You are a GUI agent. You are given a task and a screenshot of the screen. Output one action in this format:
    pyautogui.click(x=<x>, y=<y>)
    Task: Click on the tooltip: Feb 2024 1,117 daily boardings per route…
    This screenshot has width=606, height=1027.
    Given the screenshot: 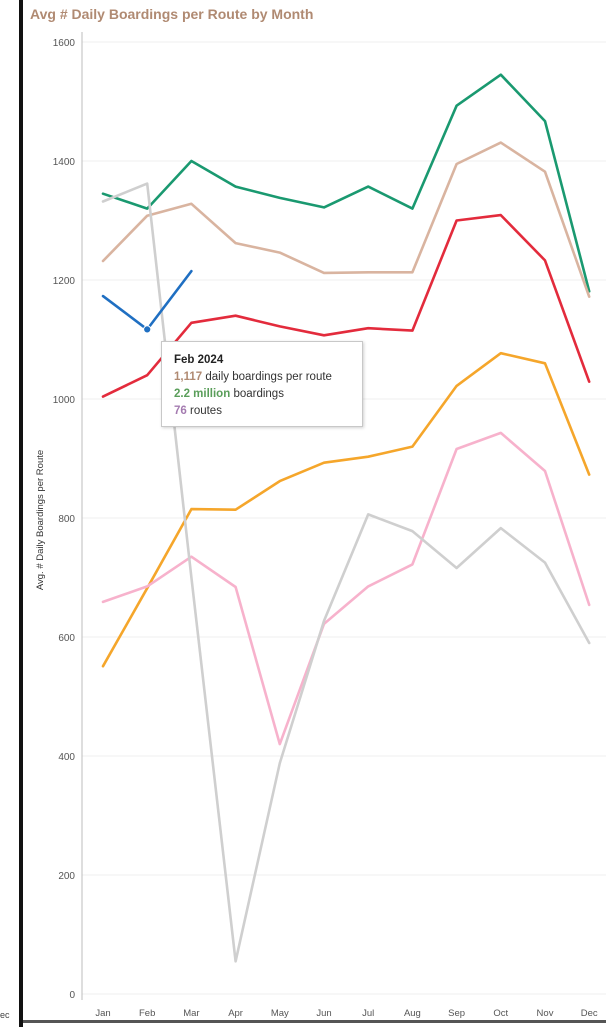 What is the action you would take?
    pyautogui.click(x=262, y=384)
    